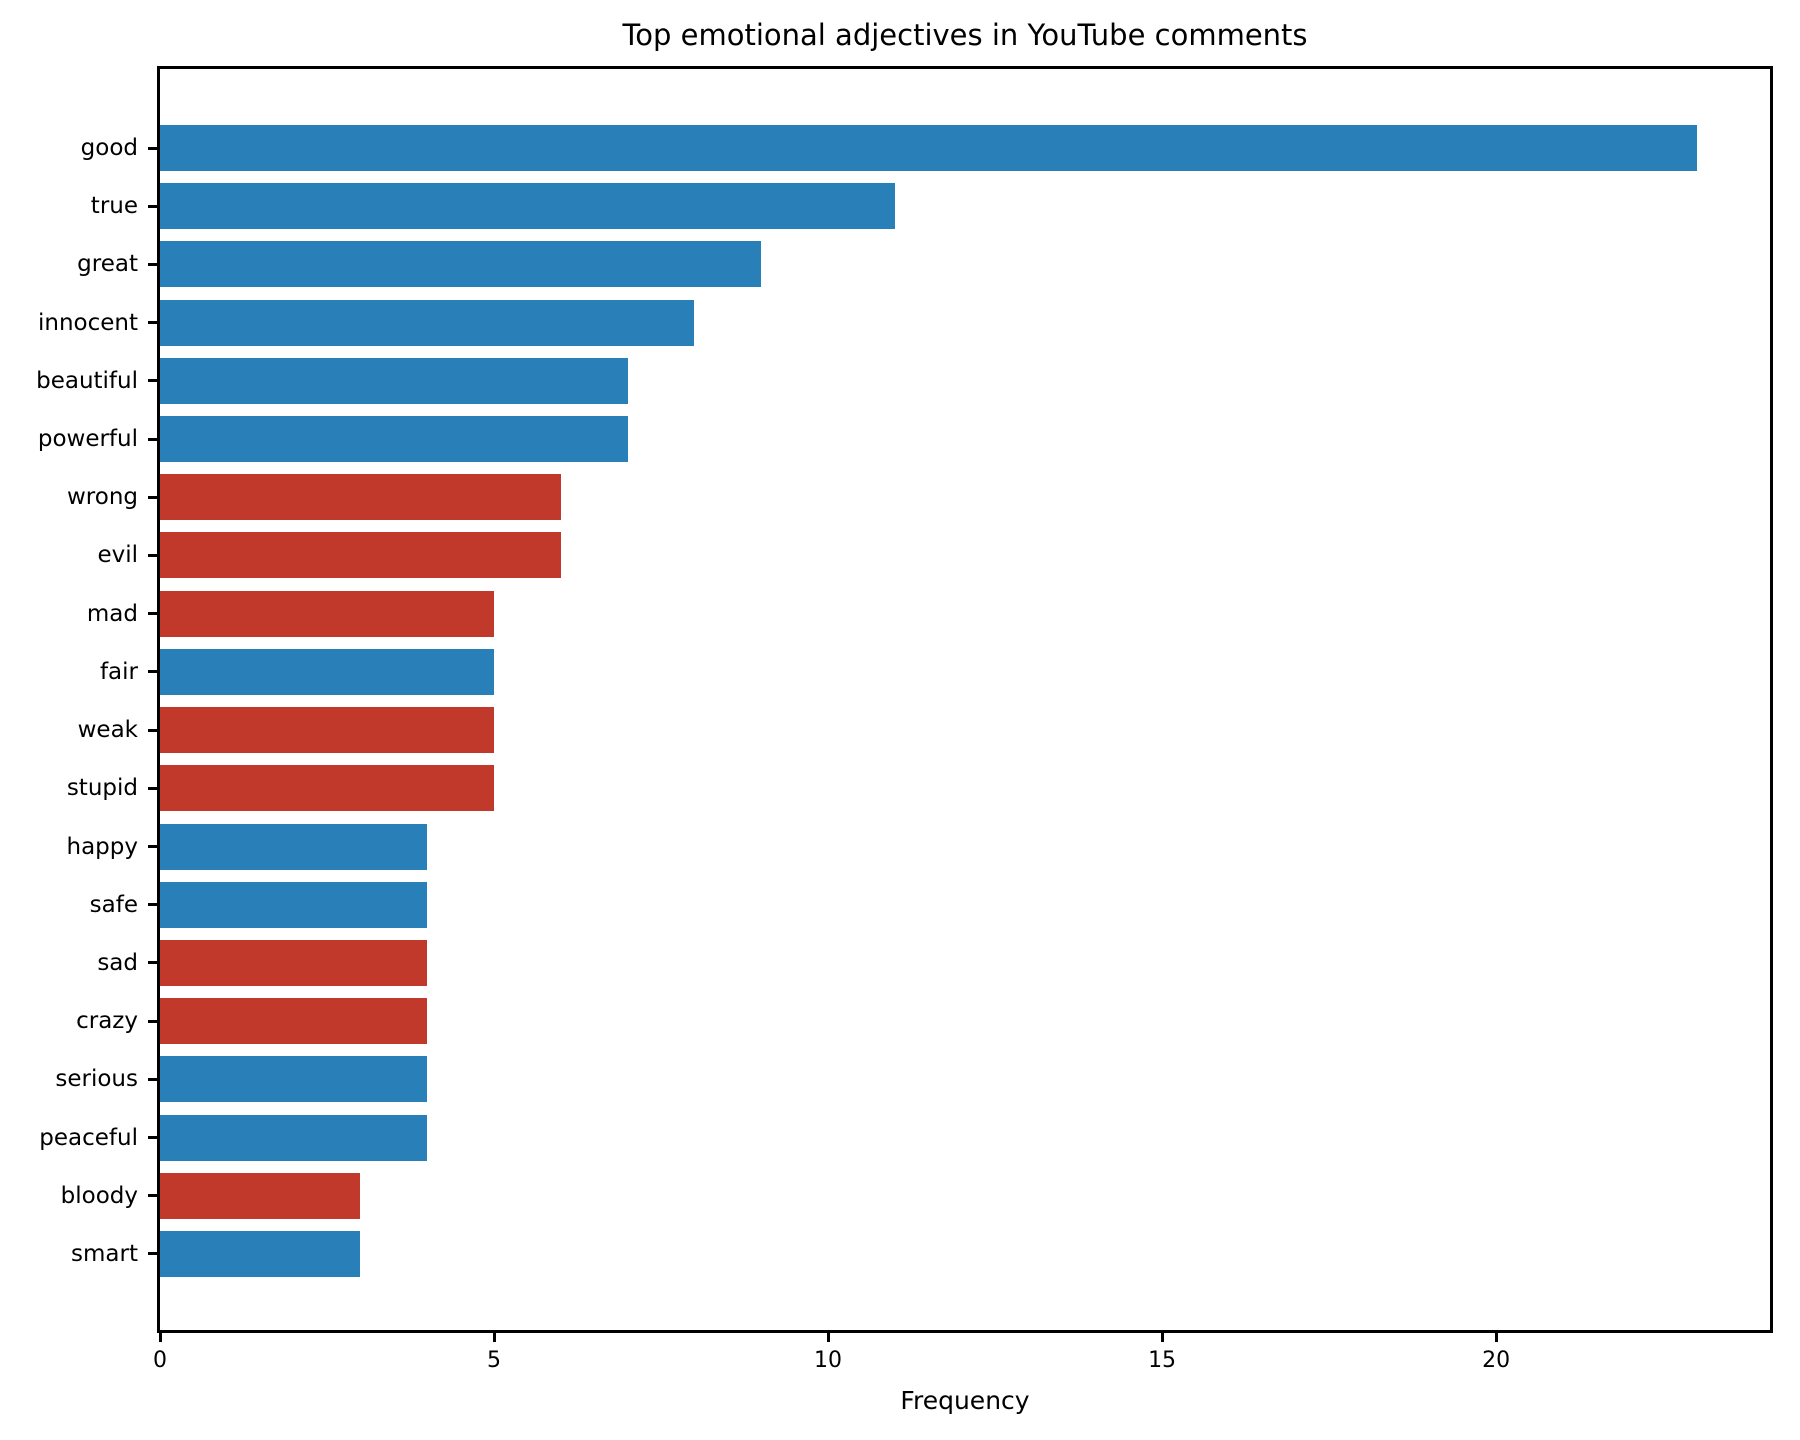 This screenshot has height=1440, width=1800. I want to click on bar-weak, so click(327, 730).